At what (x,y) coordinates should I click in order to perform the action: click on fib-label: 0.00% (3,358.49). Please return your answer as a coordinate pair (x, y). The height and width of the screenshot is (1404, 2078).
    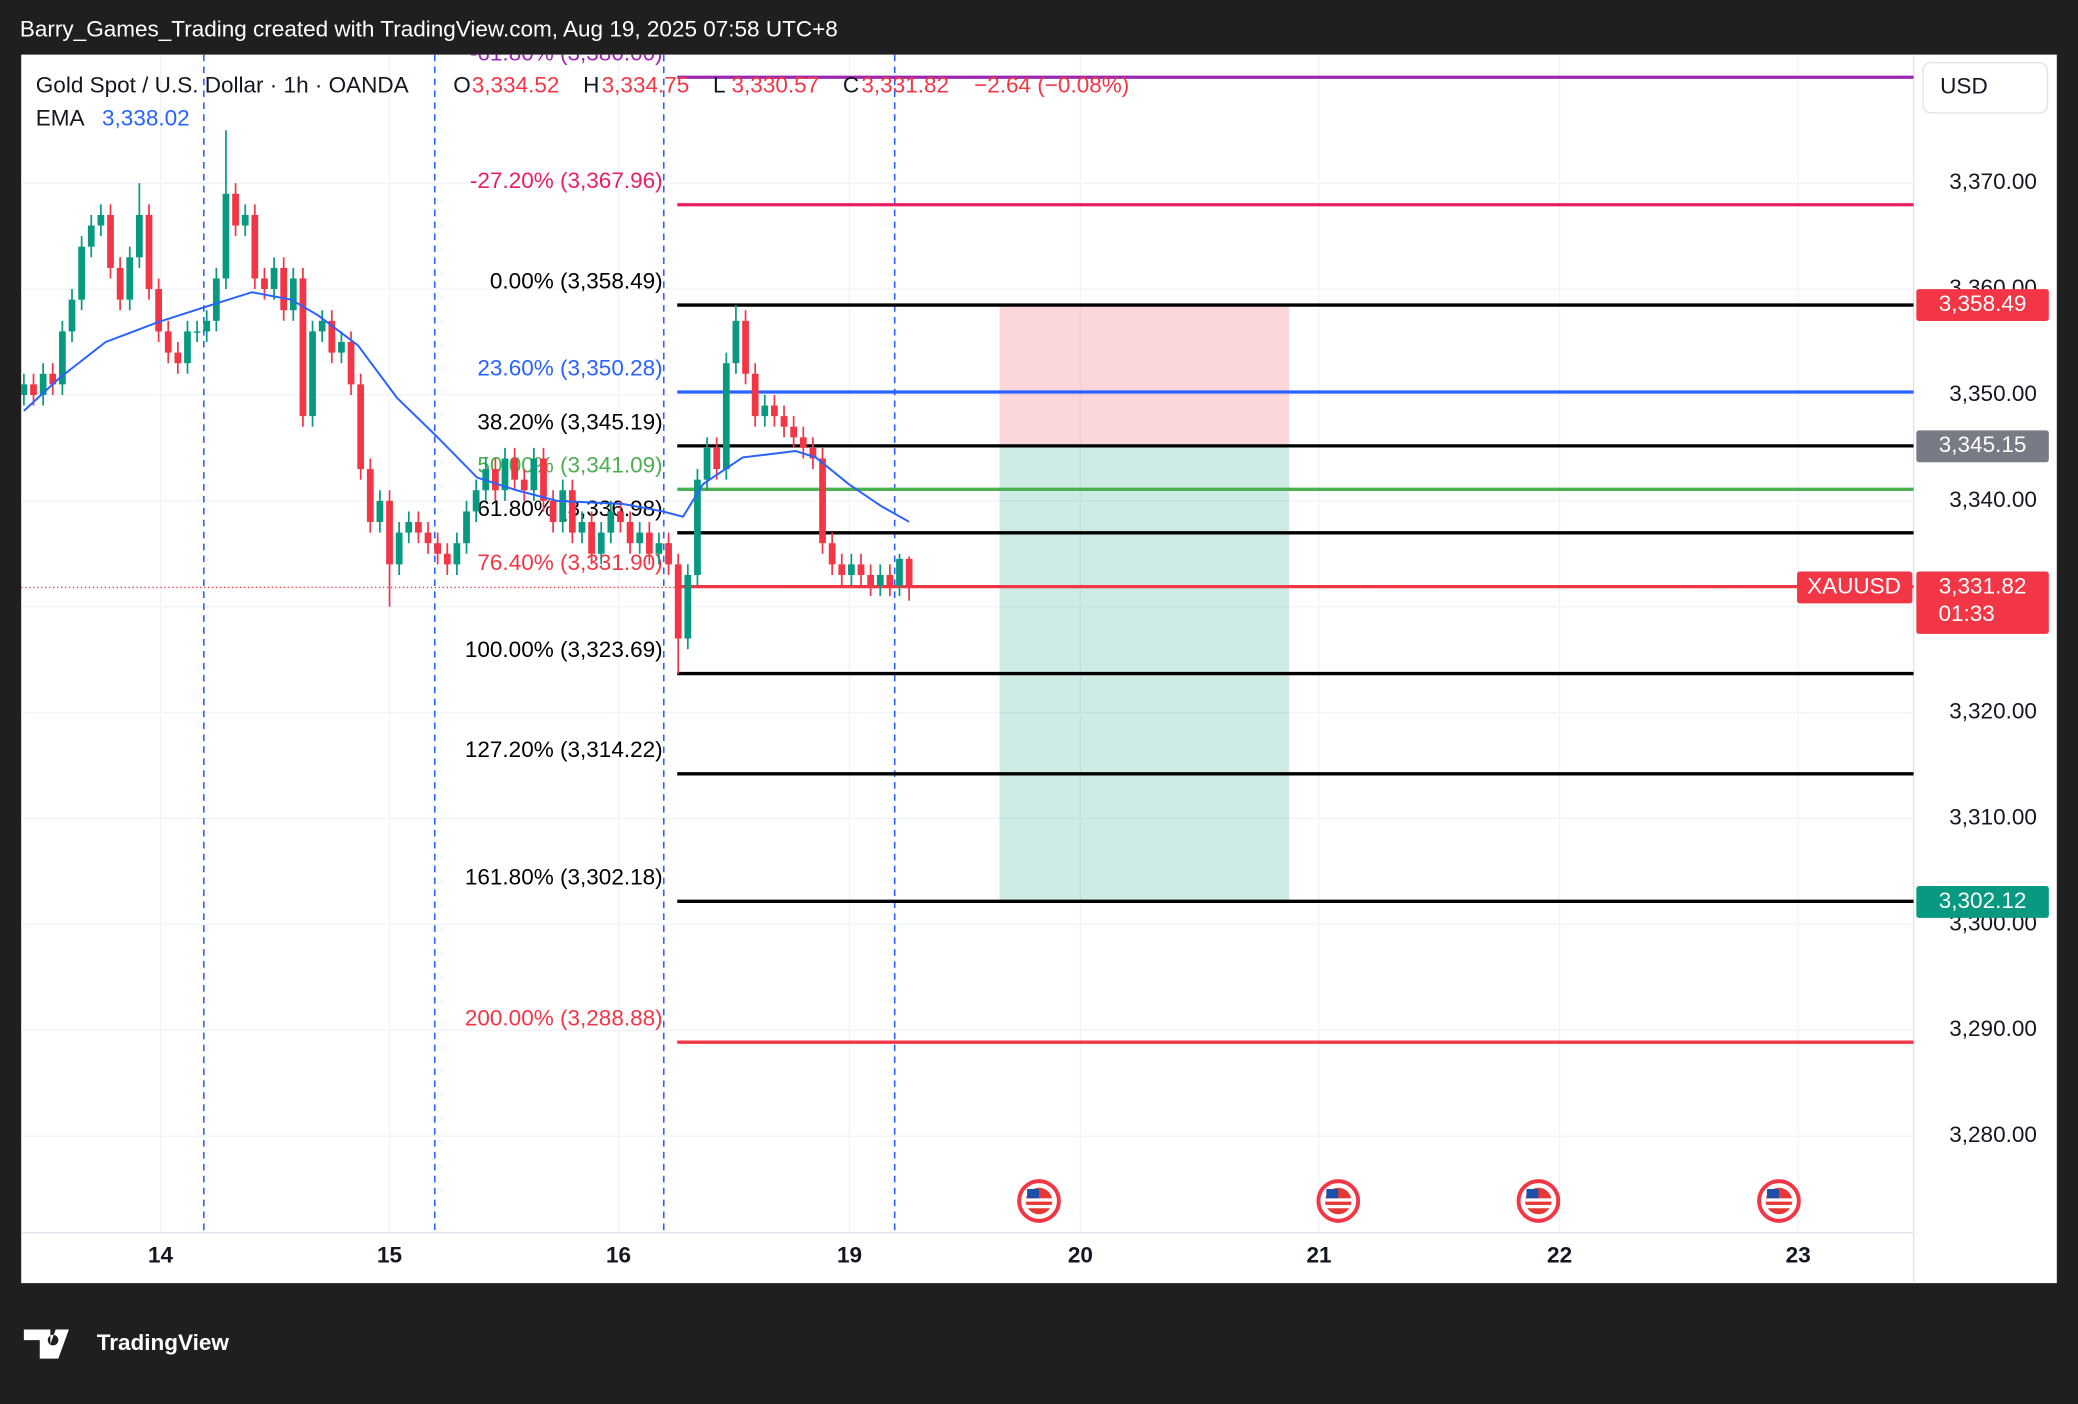
    Looking at the image, I should click on (576, 280).